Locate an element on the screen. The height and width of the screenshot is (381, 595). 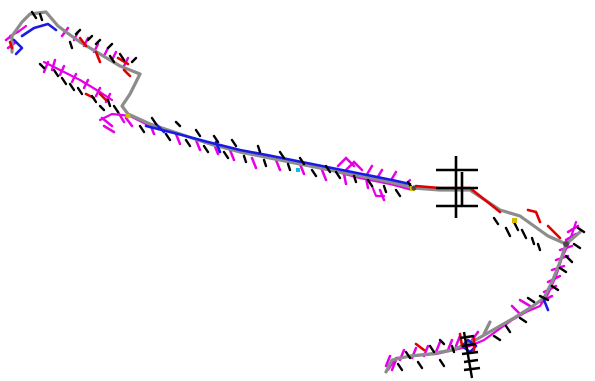
magenta-ticks-a is located at coordinates (69, 83).